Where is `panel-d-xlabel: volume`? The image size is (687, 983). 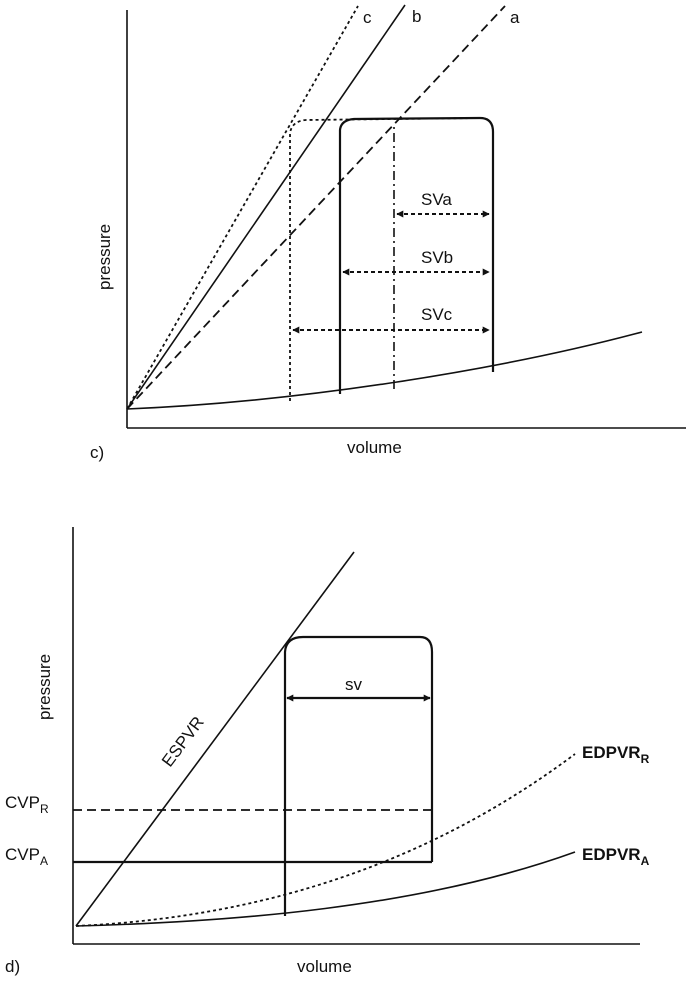
panel-d-xlabel: volume is located at coordinates (324, 966).